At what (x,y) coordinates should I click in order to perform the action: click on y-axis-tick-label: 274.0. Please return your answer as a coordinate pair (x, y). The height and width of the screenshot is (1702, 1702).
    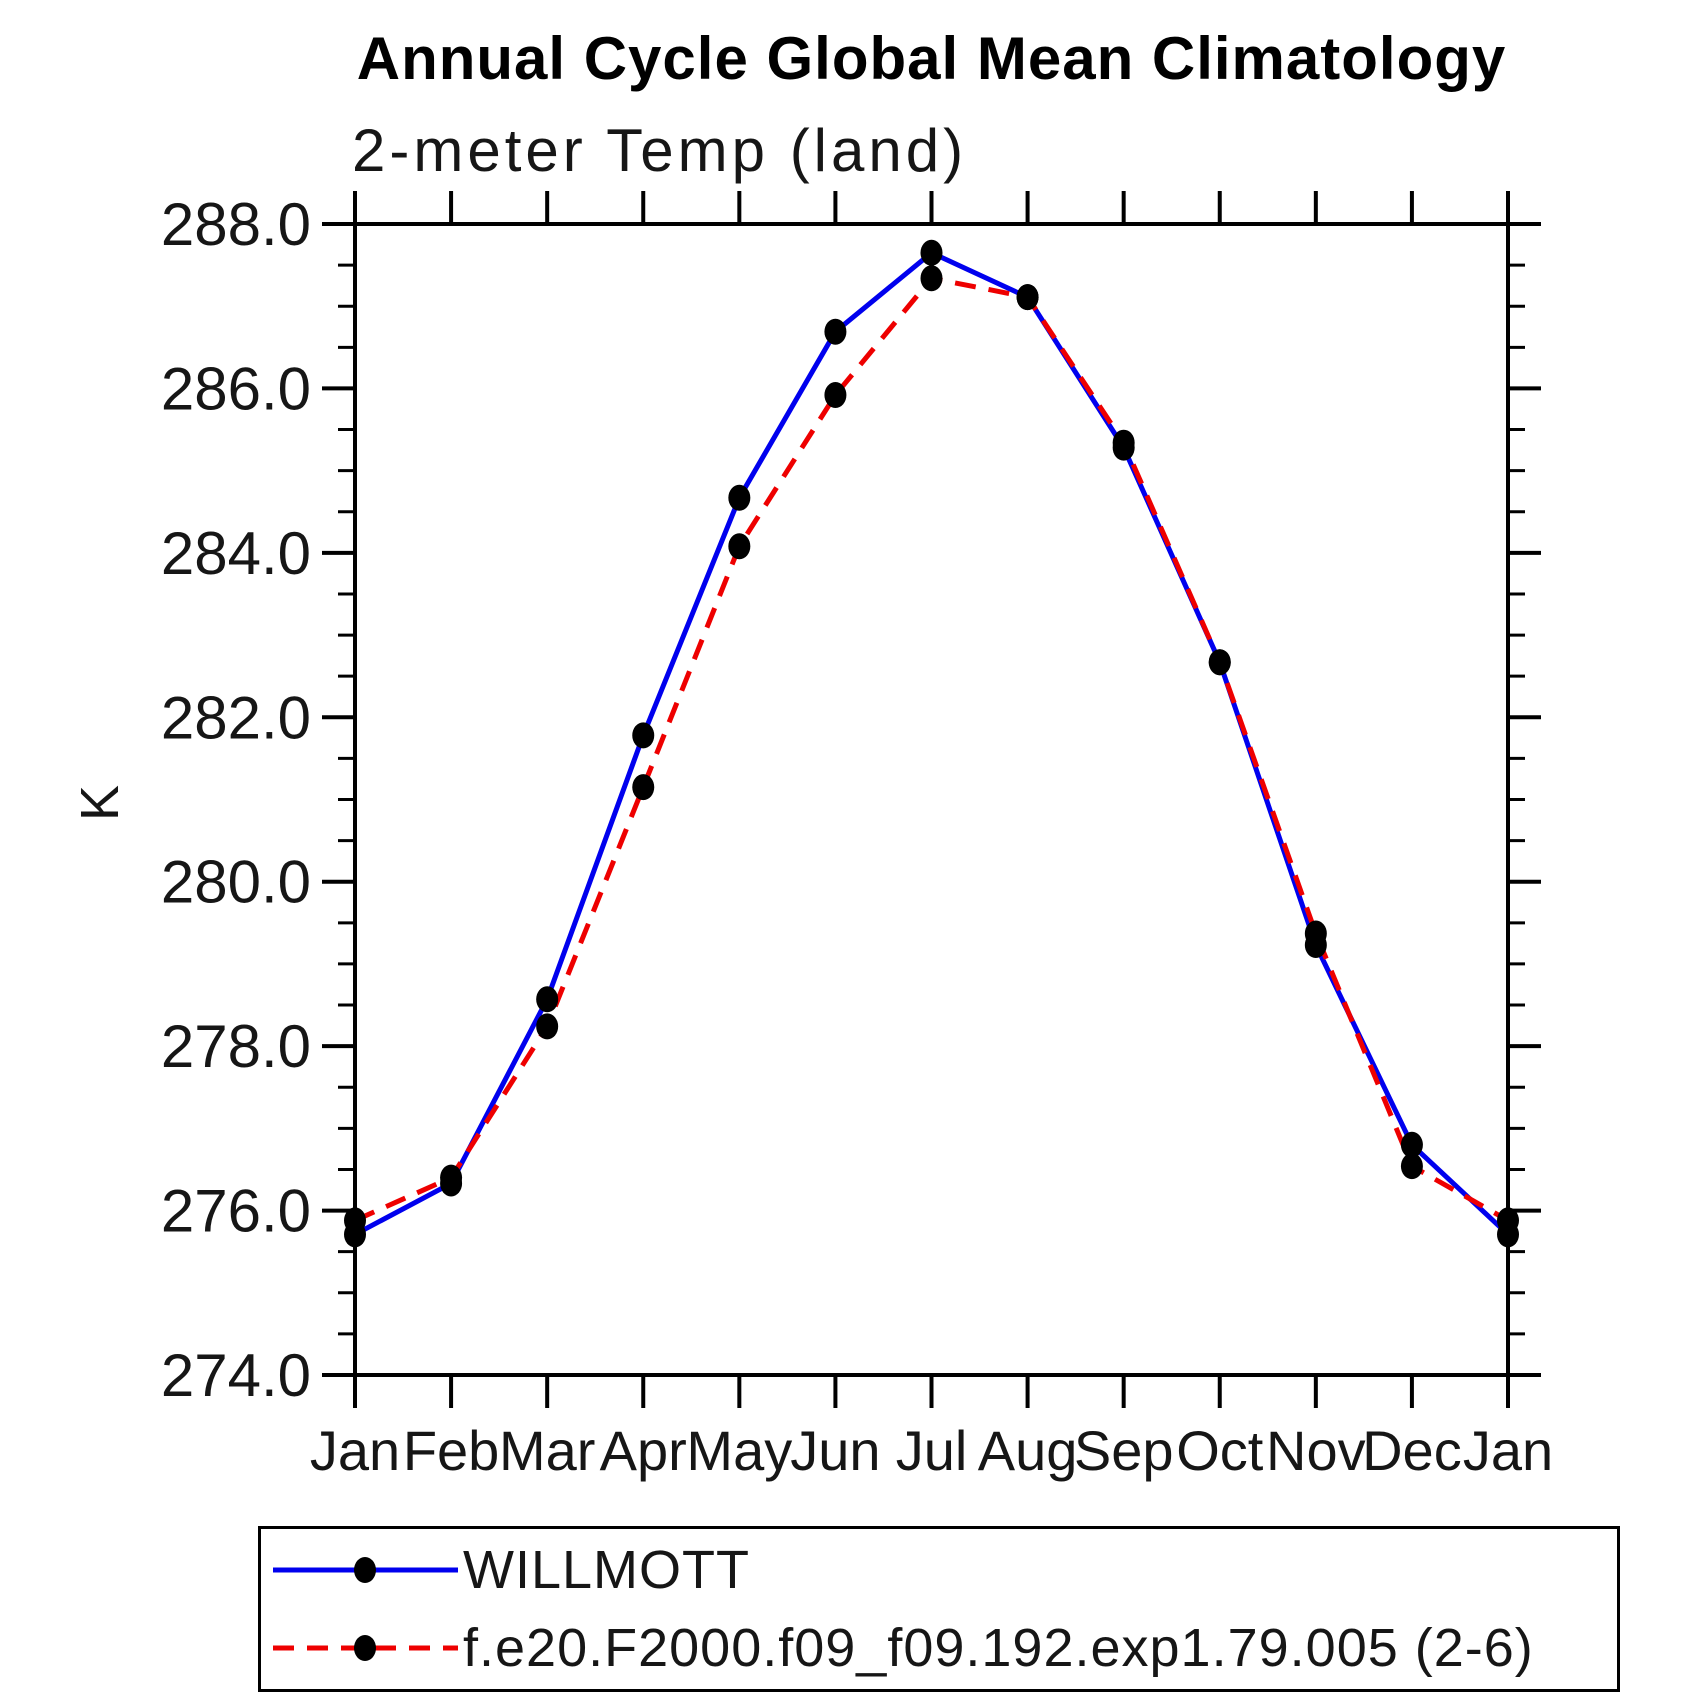
    Looking at the image, I should click on (236, 1375).